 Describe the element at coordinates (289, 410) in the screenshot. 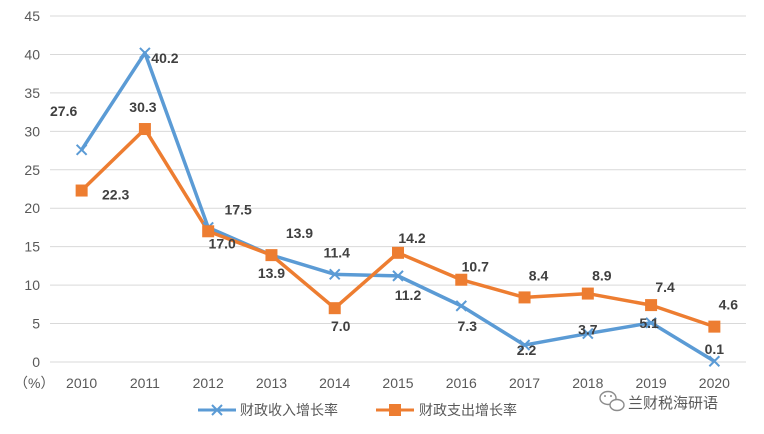

I see `legend-label-revenue: 财政收入增长率` at that location.